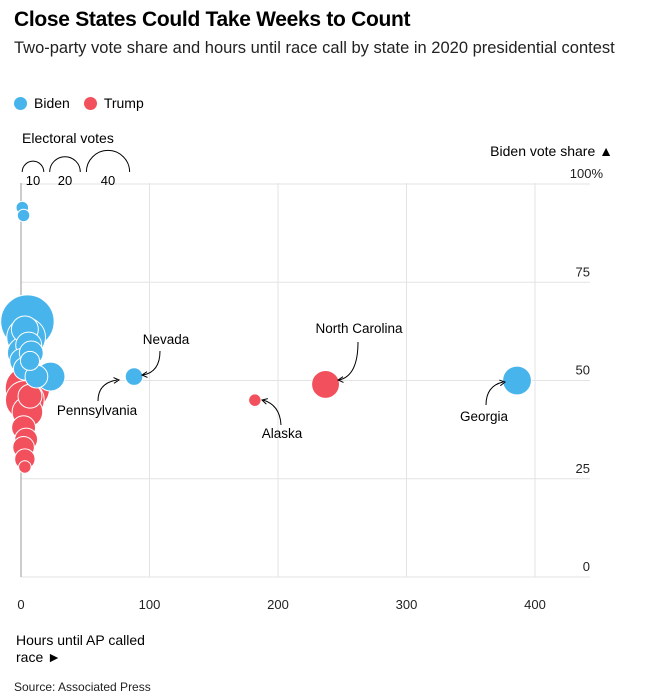  I want to click on north-carolina-arrowhead, so click(340, 379).